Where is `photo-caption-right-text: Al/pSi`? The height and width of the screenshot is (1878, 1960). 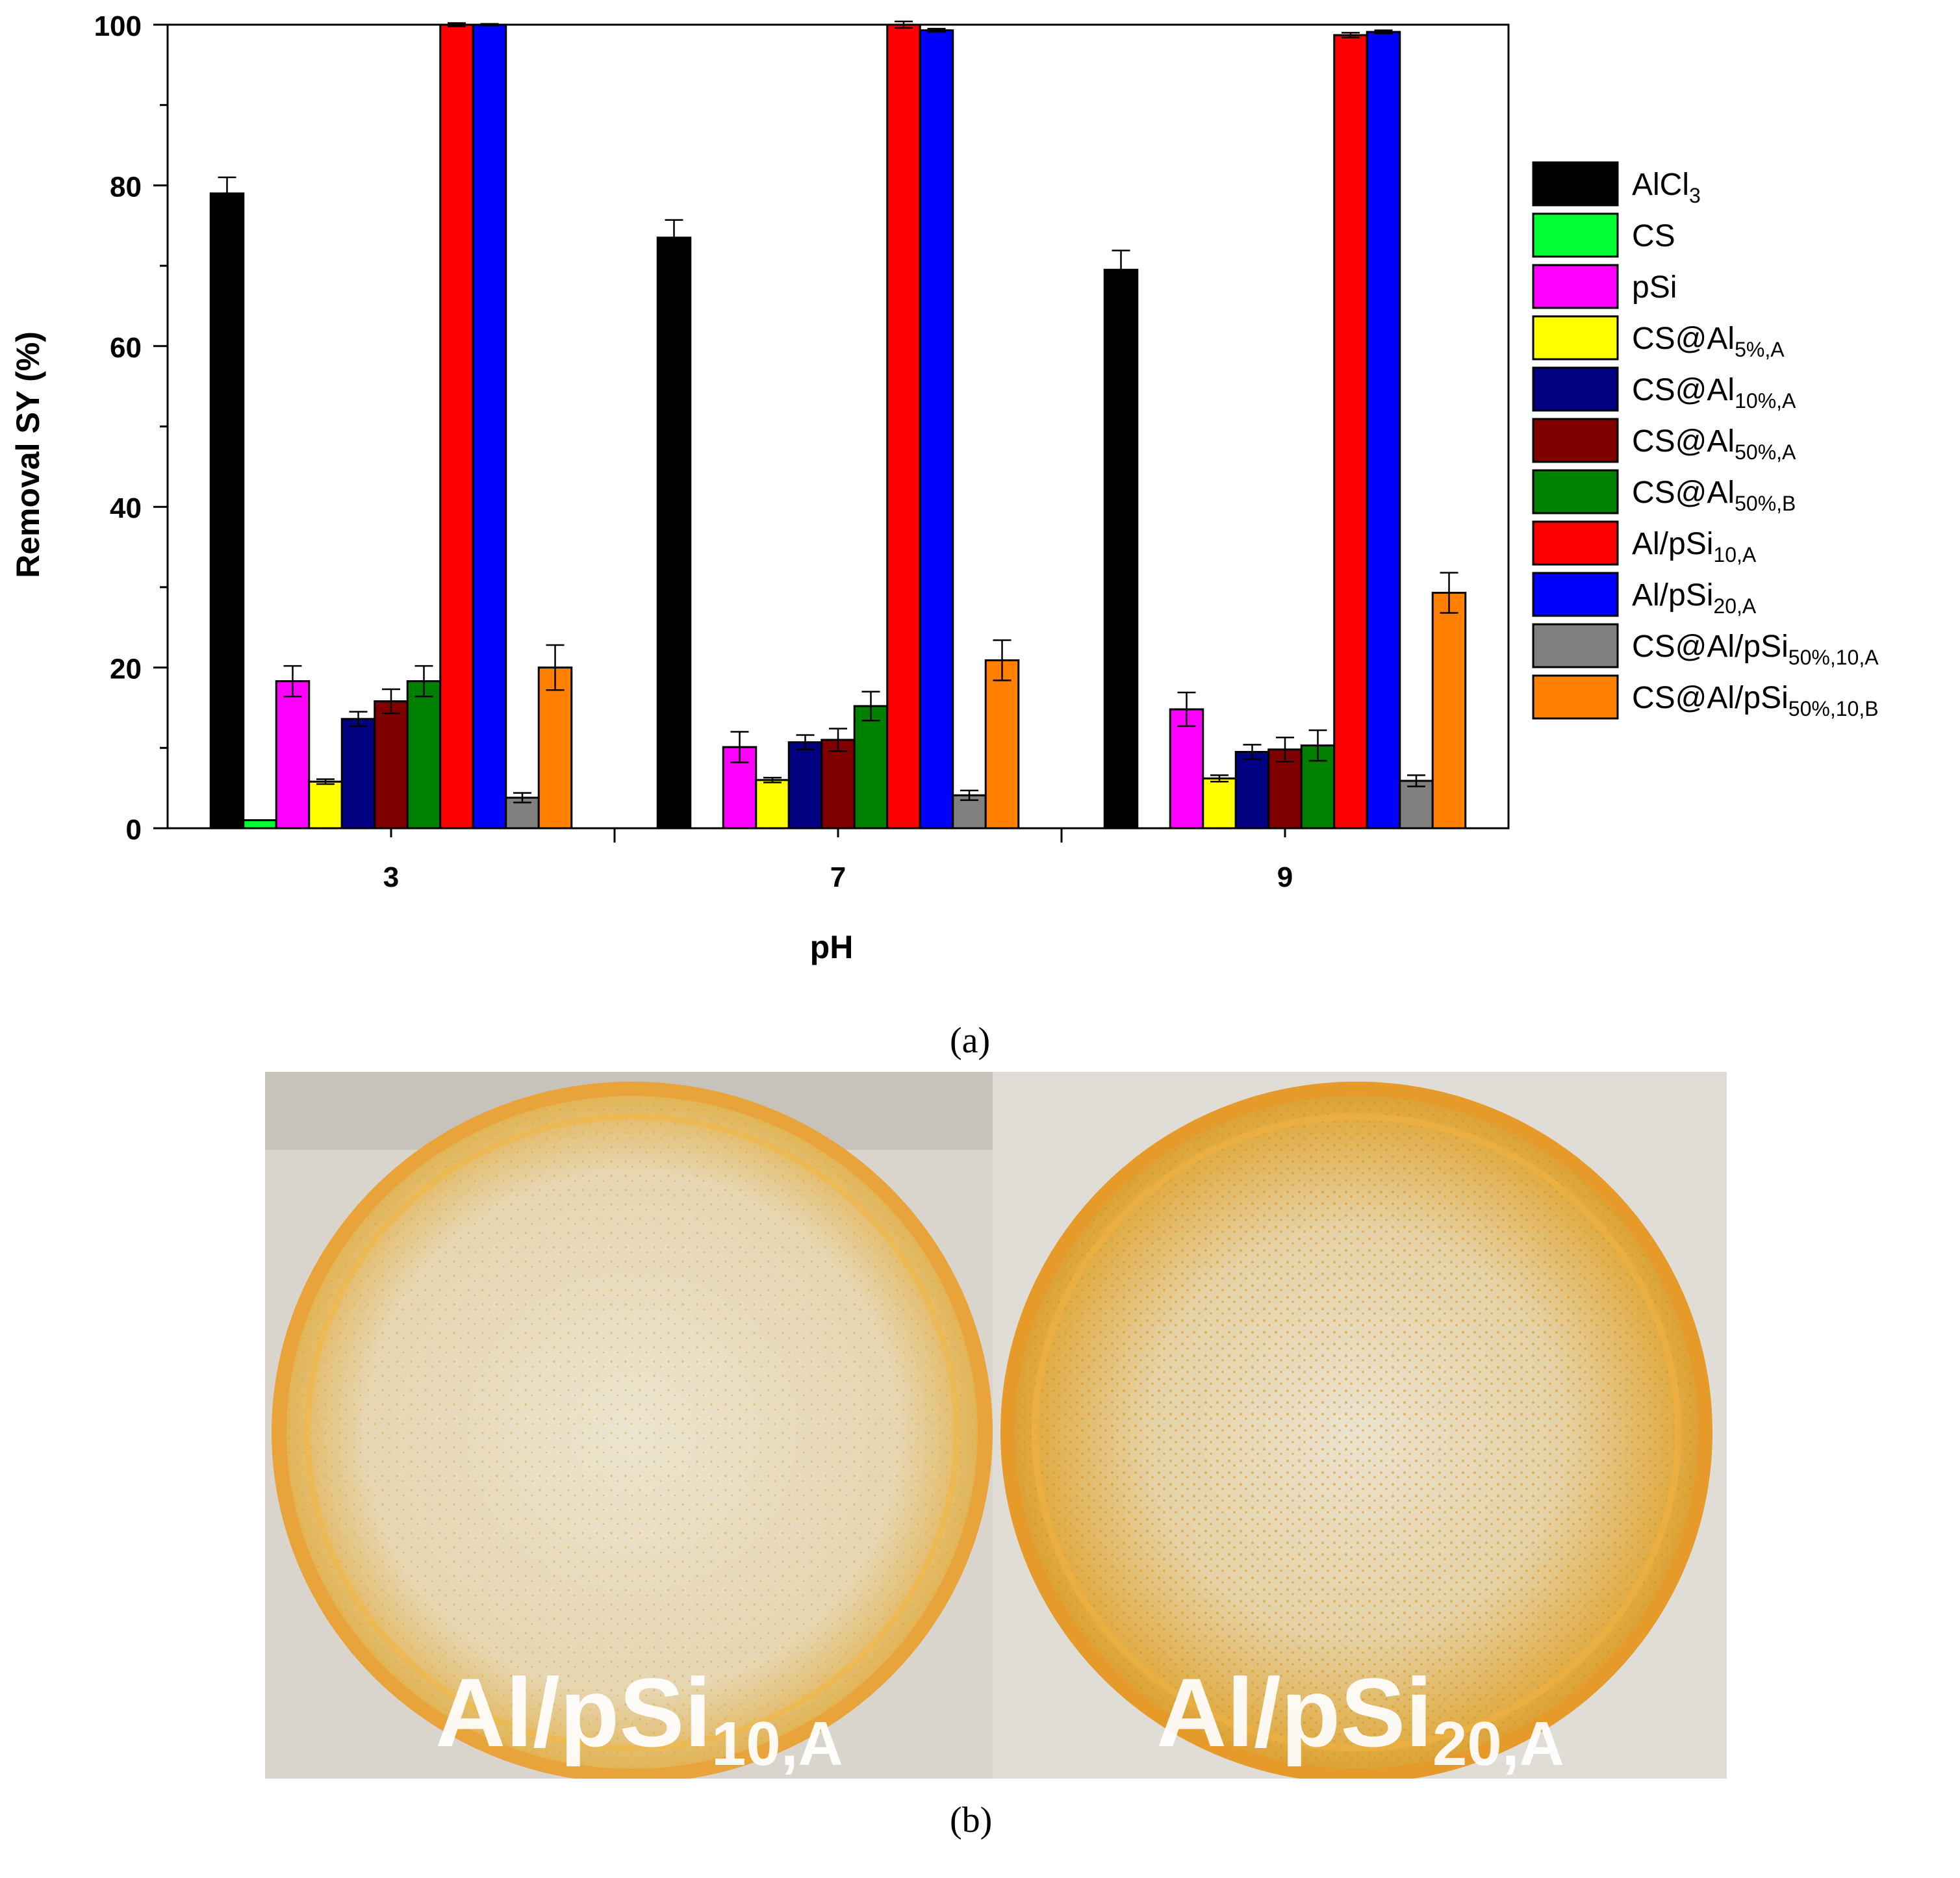 photo-caption-right-text: Al/pSi is located at coordinates (1294, 1713).